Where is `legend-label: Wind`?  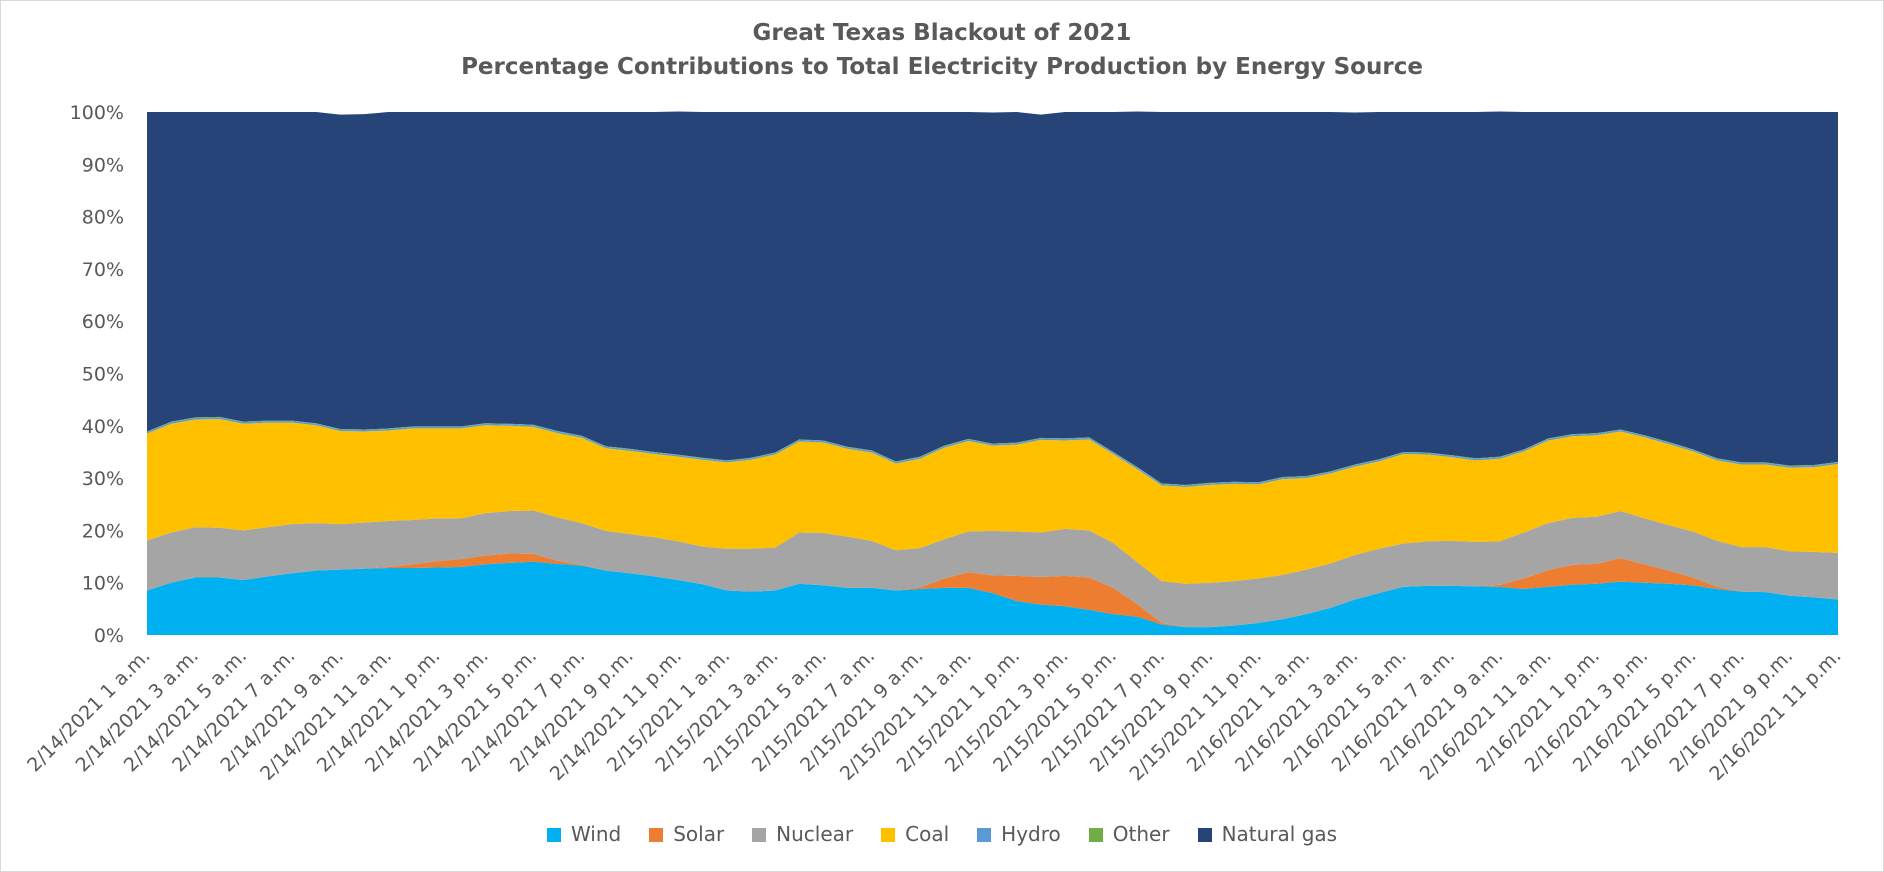 legend-label: Wind is located at coordinates (596, 834).